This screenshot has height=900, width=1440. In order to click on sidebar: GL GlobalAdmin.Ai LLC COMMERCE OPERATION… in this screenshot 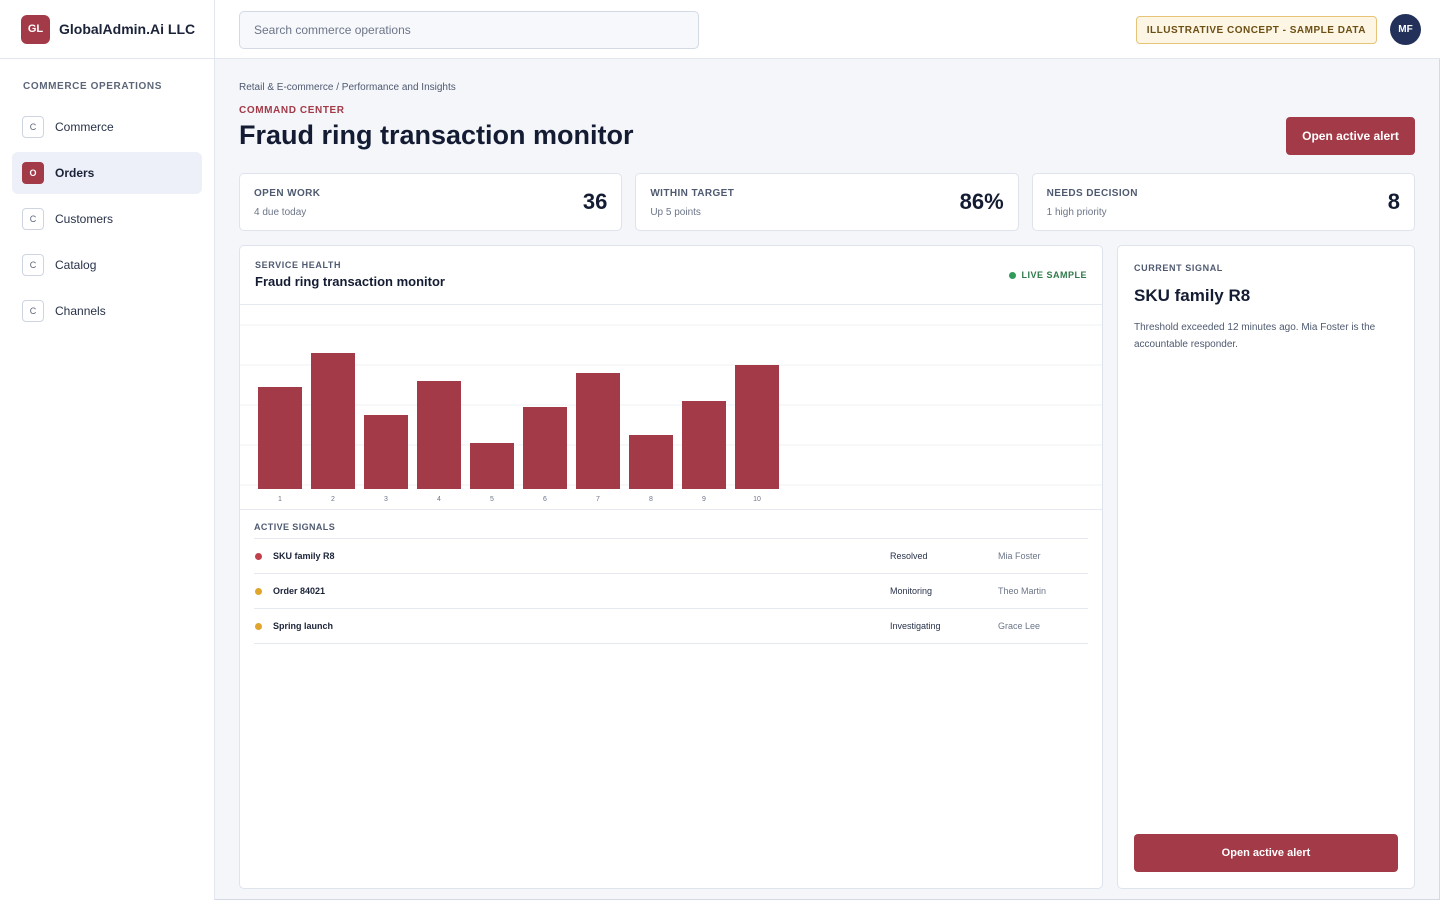, I will do `click(107, 450)`.